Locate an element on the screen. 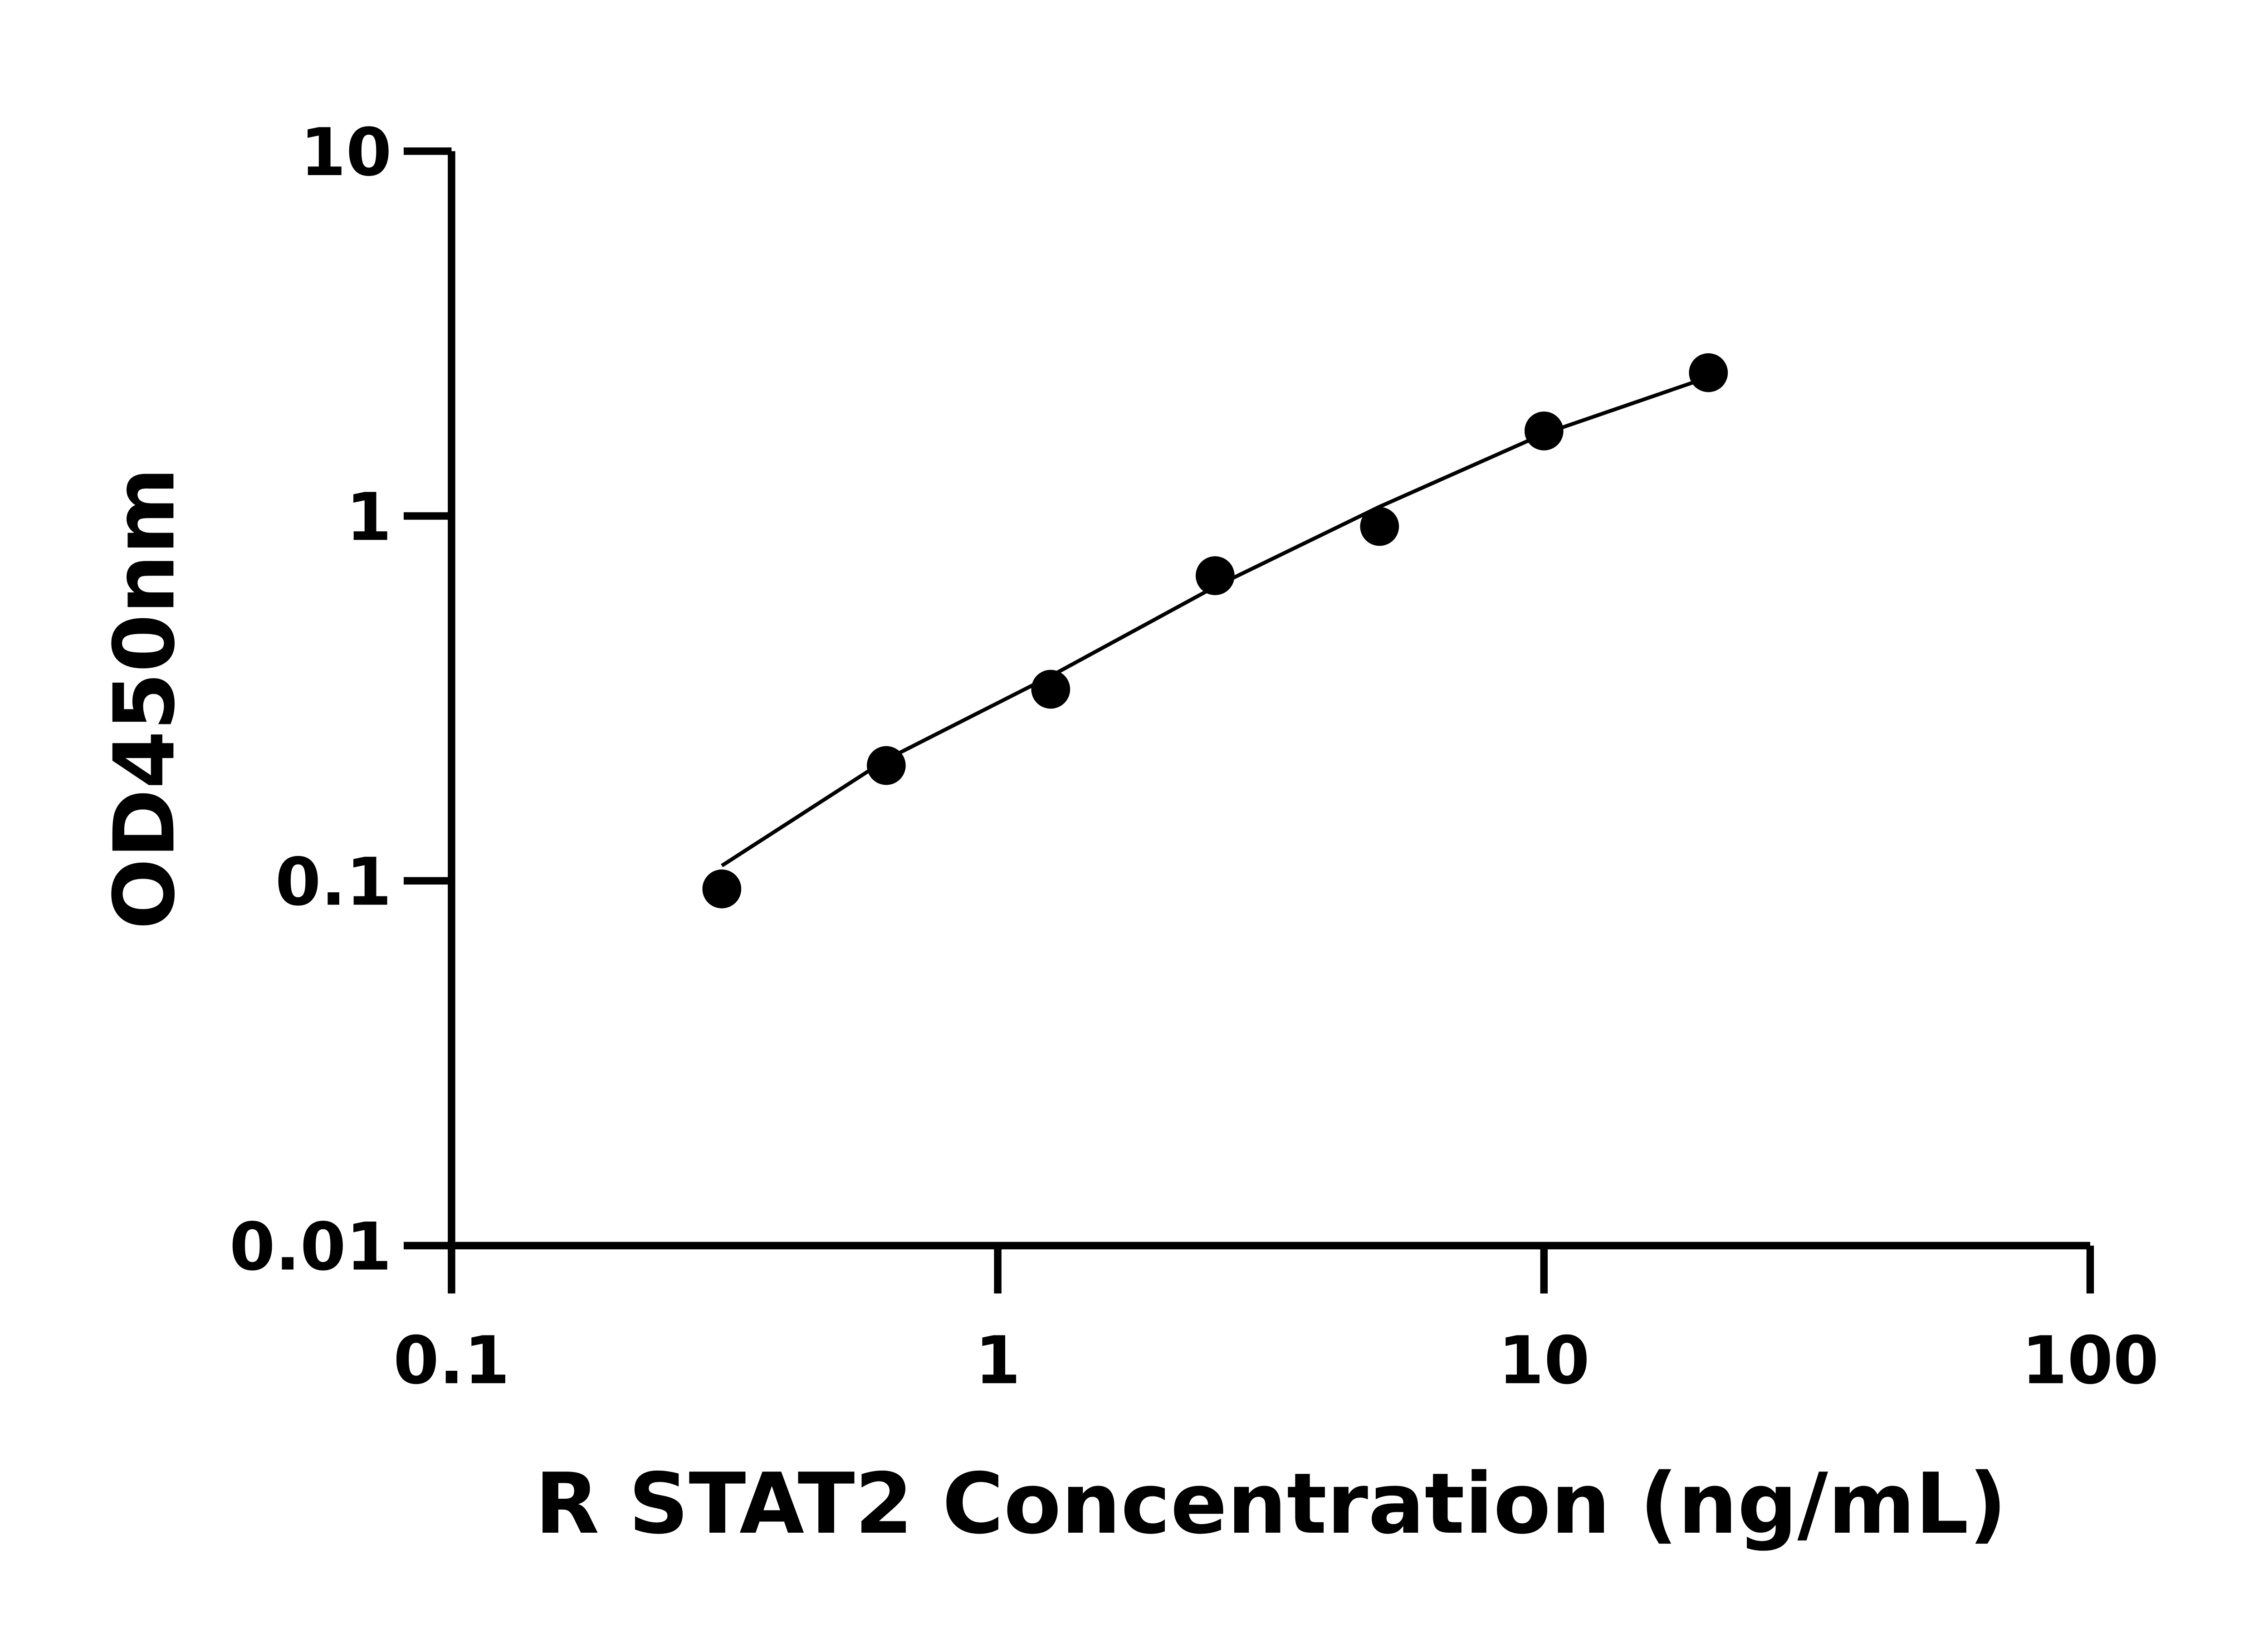  x-tick-label: 1 is located at coordinates (998, 1360).